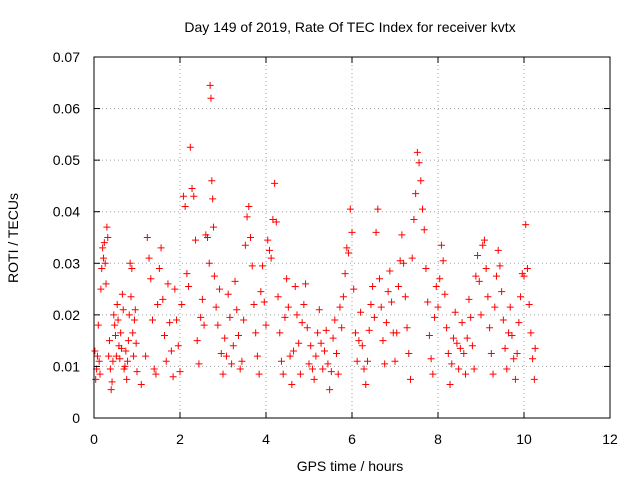 The width and height of the screenshot is (640, 480). I want to click on x-axis-title: GPS time / hours, so click(350, 466).